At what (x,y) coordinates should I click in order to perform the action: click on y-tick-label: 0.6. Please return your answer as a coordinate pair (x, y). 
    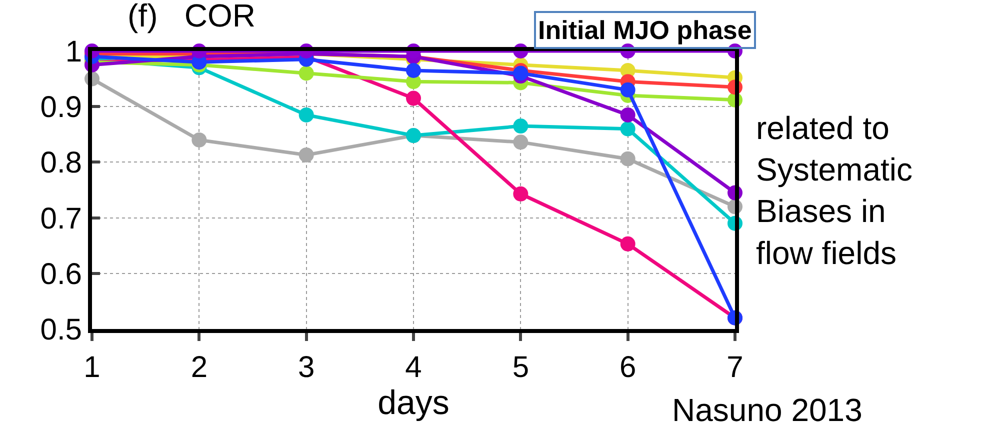
    Looking at the image, I should click on (61, 274).